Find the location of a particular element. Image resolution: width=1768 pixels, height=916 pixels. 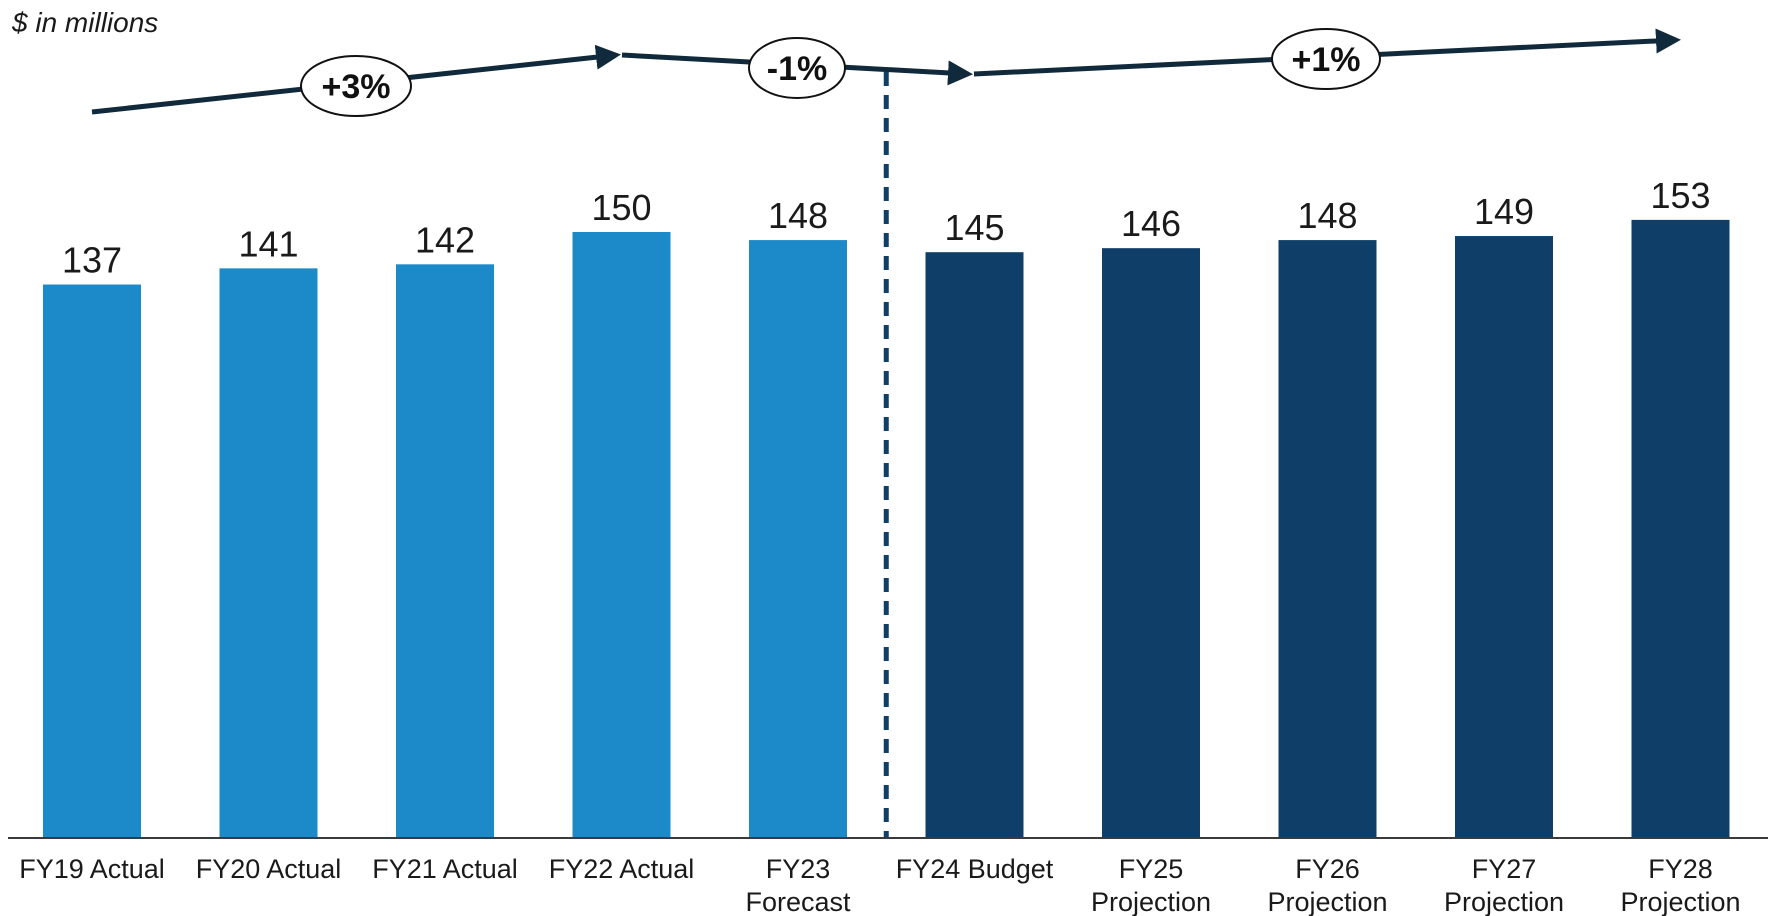

tick-label-6-line-1: Projection is located at coordinates (1151, 901).